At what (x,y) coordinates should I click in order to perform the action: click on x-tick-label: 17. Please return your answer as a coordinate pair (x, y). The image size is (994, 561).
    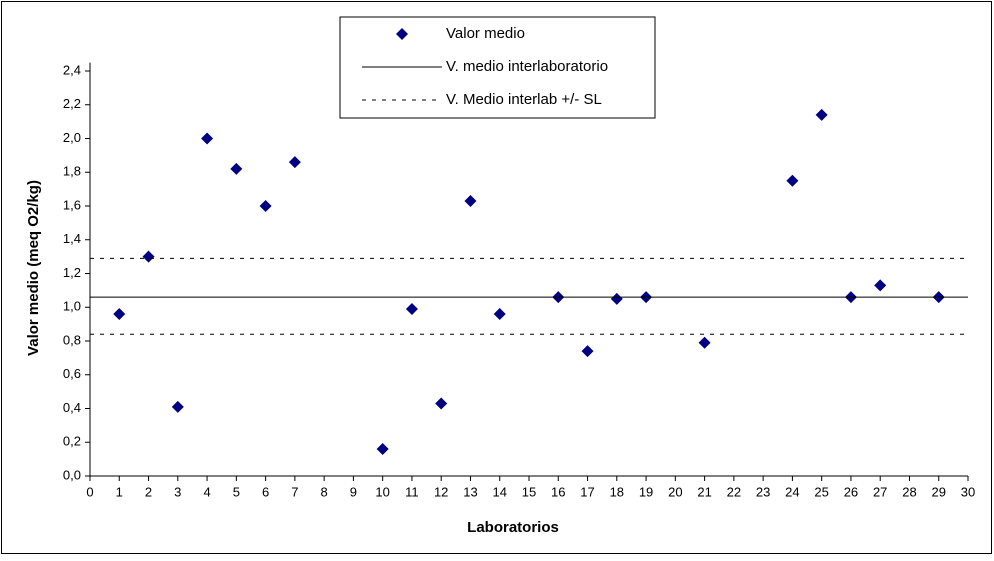
    Looking at the image, I should click on (587, 491).